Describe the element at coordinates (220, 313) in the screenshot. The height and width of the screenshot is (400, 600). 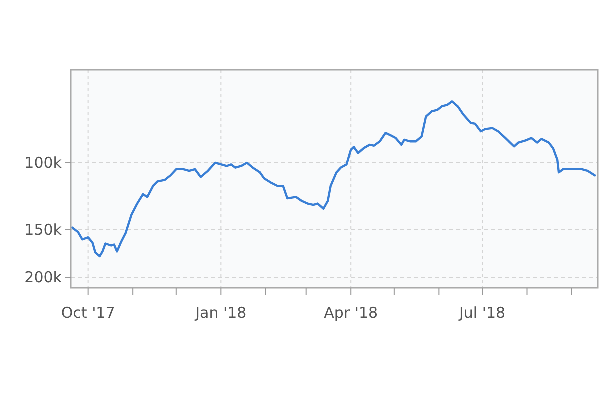
I see `x-tick-label: Jan '18` at that location.